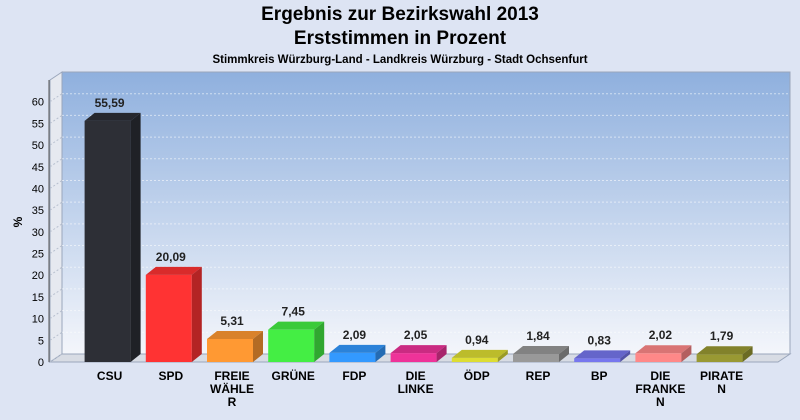 This screenshot has height=420, width=800. Describe the element at coordinates (38, 233) in the screenshot. I see `y-tick-label: 30` at that location.